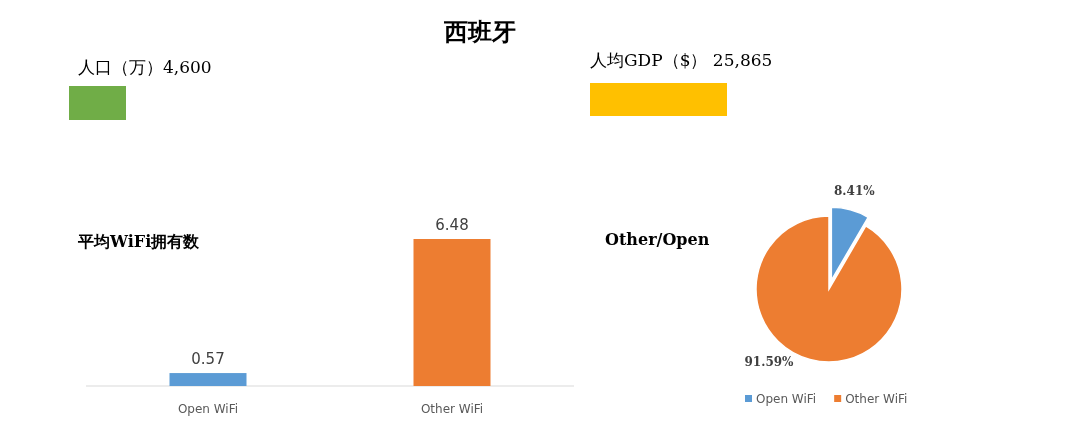 Image resolution: width=1078 pixels, height=444 pixels. What do you see at coordinates (657, 239) in the screenshot?
I see `text: Other/Open` at bounding box center [657, 239].